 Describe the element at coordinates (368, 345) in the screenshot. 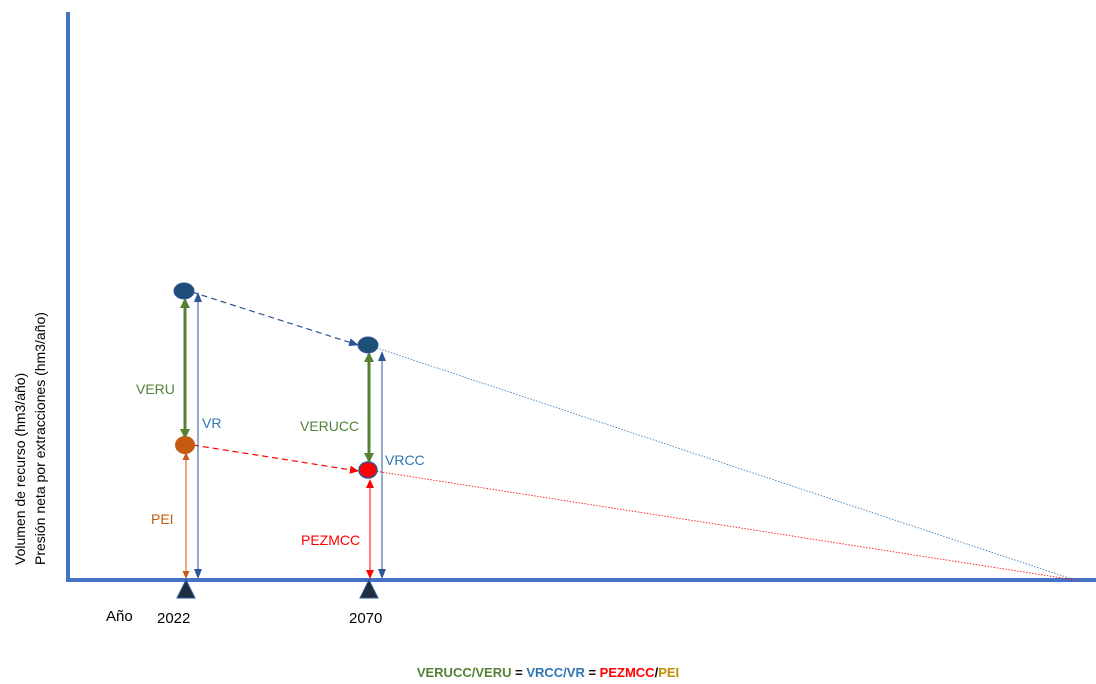

I see `resource-point-2070` at that location.